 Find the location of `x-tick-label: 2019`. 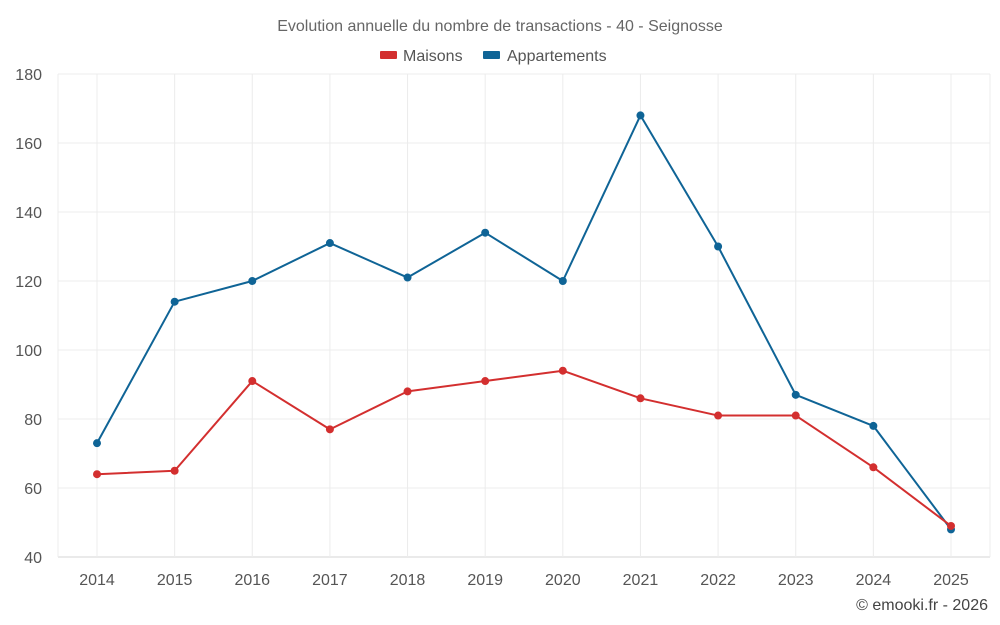

x-tick-label: 2019 is located at coordinates (485, 580).